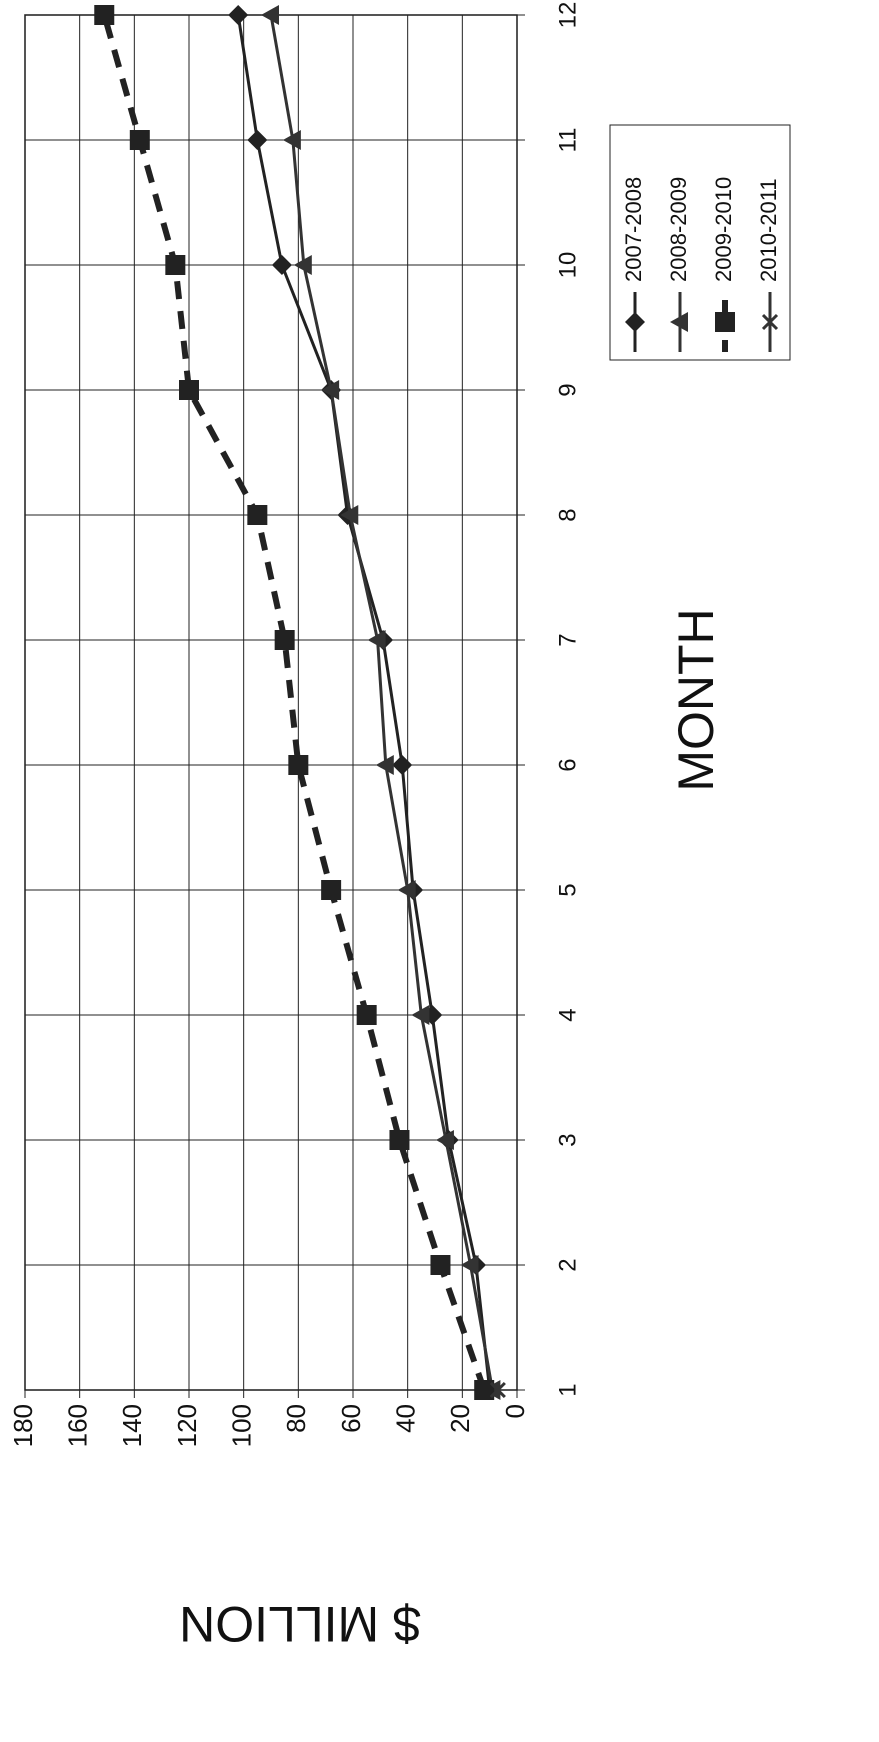  Describe the element at coordinates (567, 265) in the screenshot. I see `x-tick-label: 10` at that location.